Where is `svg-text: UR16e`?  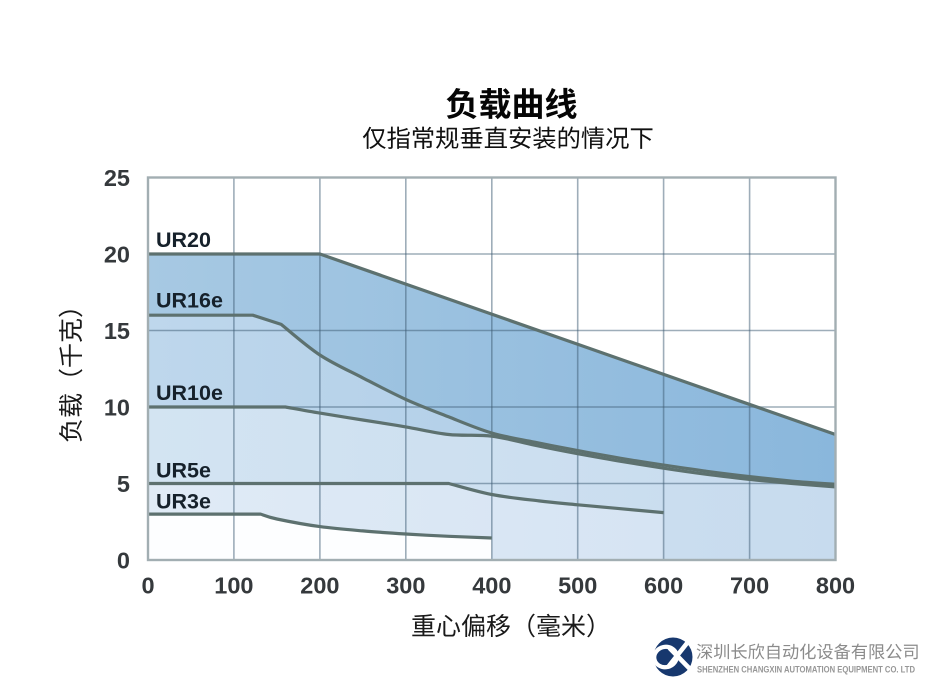
svg-text: UR16e is located at coordinates (189, 301).